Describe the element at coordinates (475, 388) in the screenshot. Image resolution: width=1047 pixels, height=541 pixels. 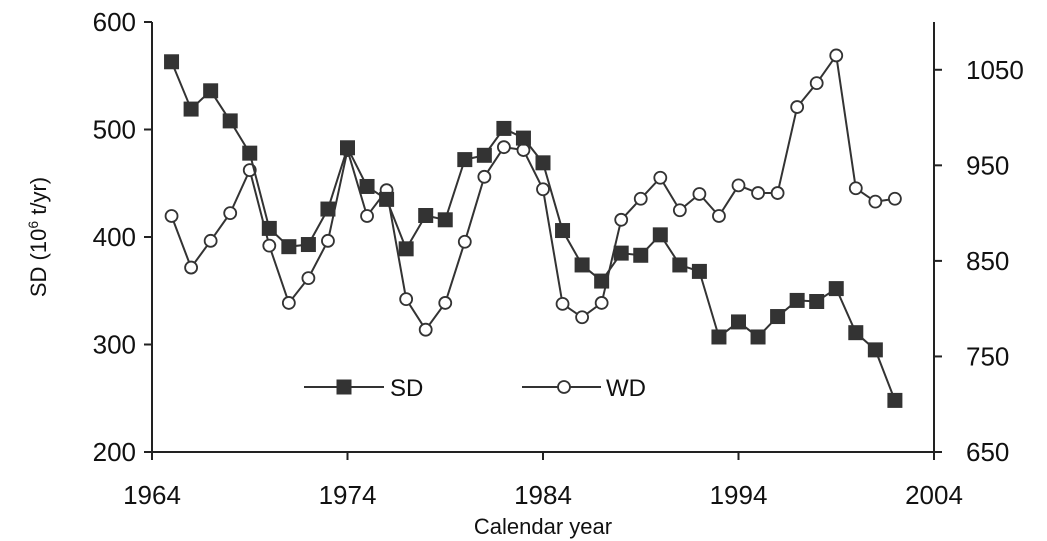
I see `legend: SD WD` at that location.